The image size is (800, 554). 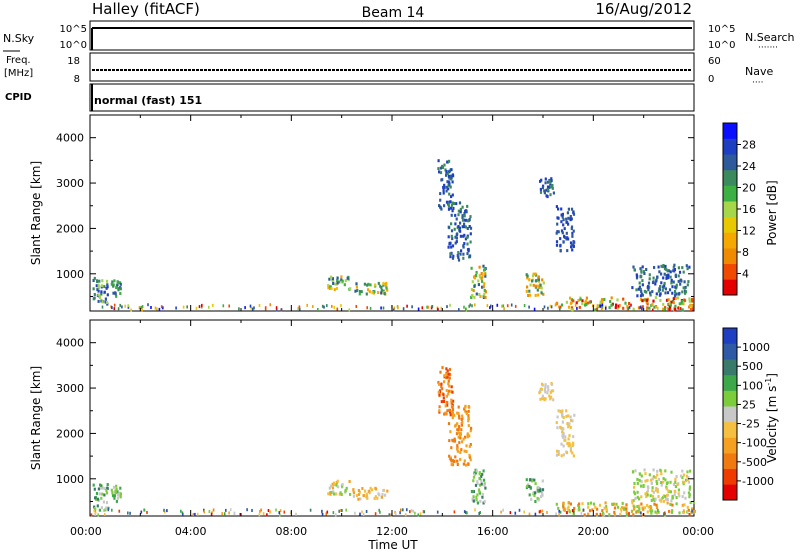 What do you see at coordinates (593, 531) in the screenshot?
I see `time-tick-label: 20:00` at bounding box center [593, 531].